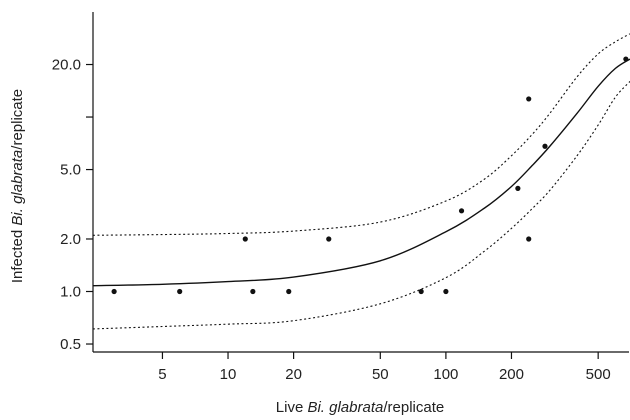 The image size is (630, 420). What do you see at coordinates (70, 291) in the screenshot?
I see `y-tick-label: 1.0` at bounding box center [70, 291].